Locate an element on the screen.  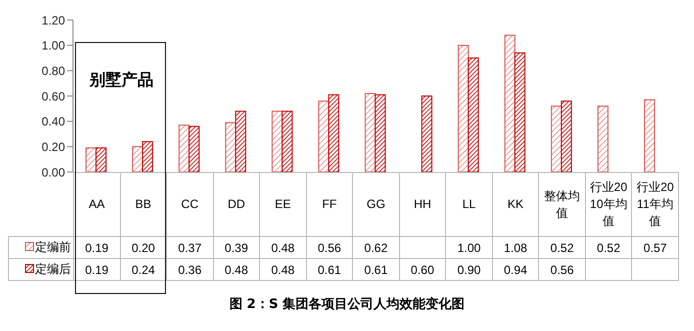
x-tick-label: 行业2011年均值 is located at coordinates (655, 204).